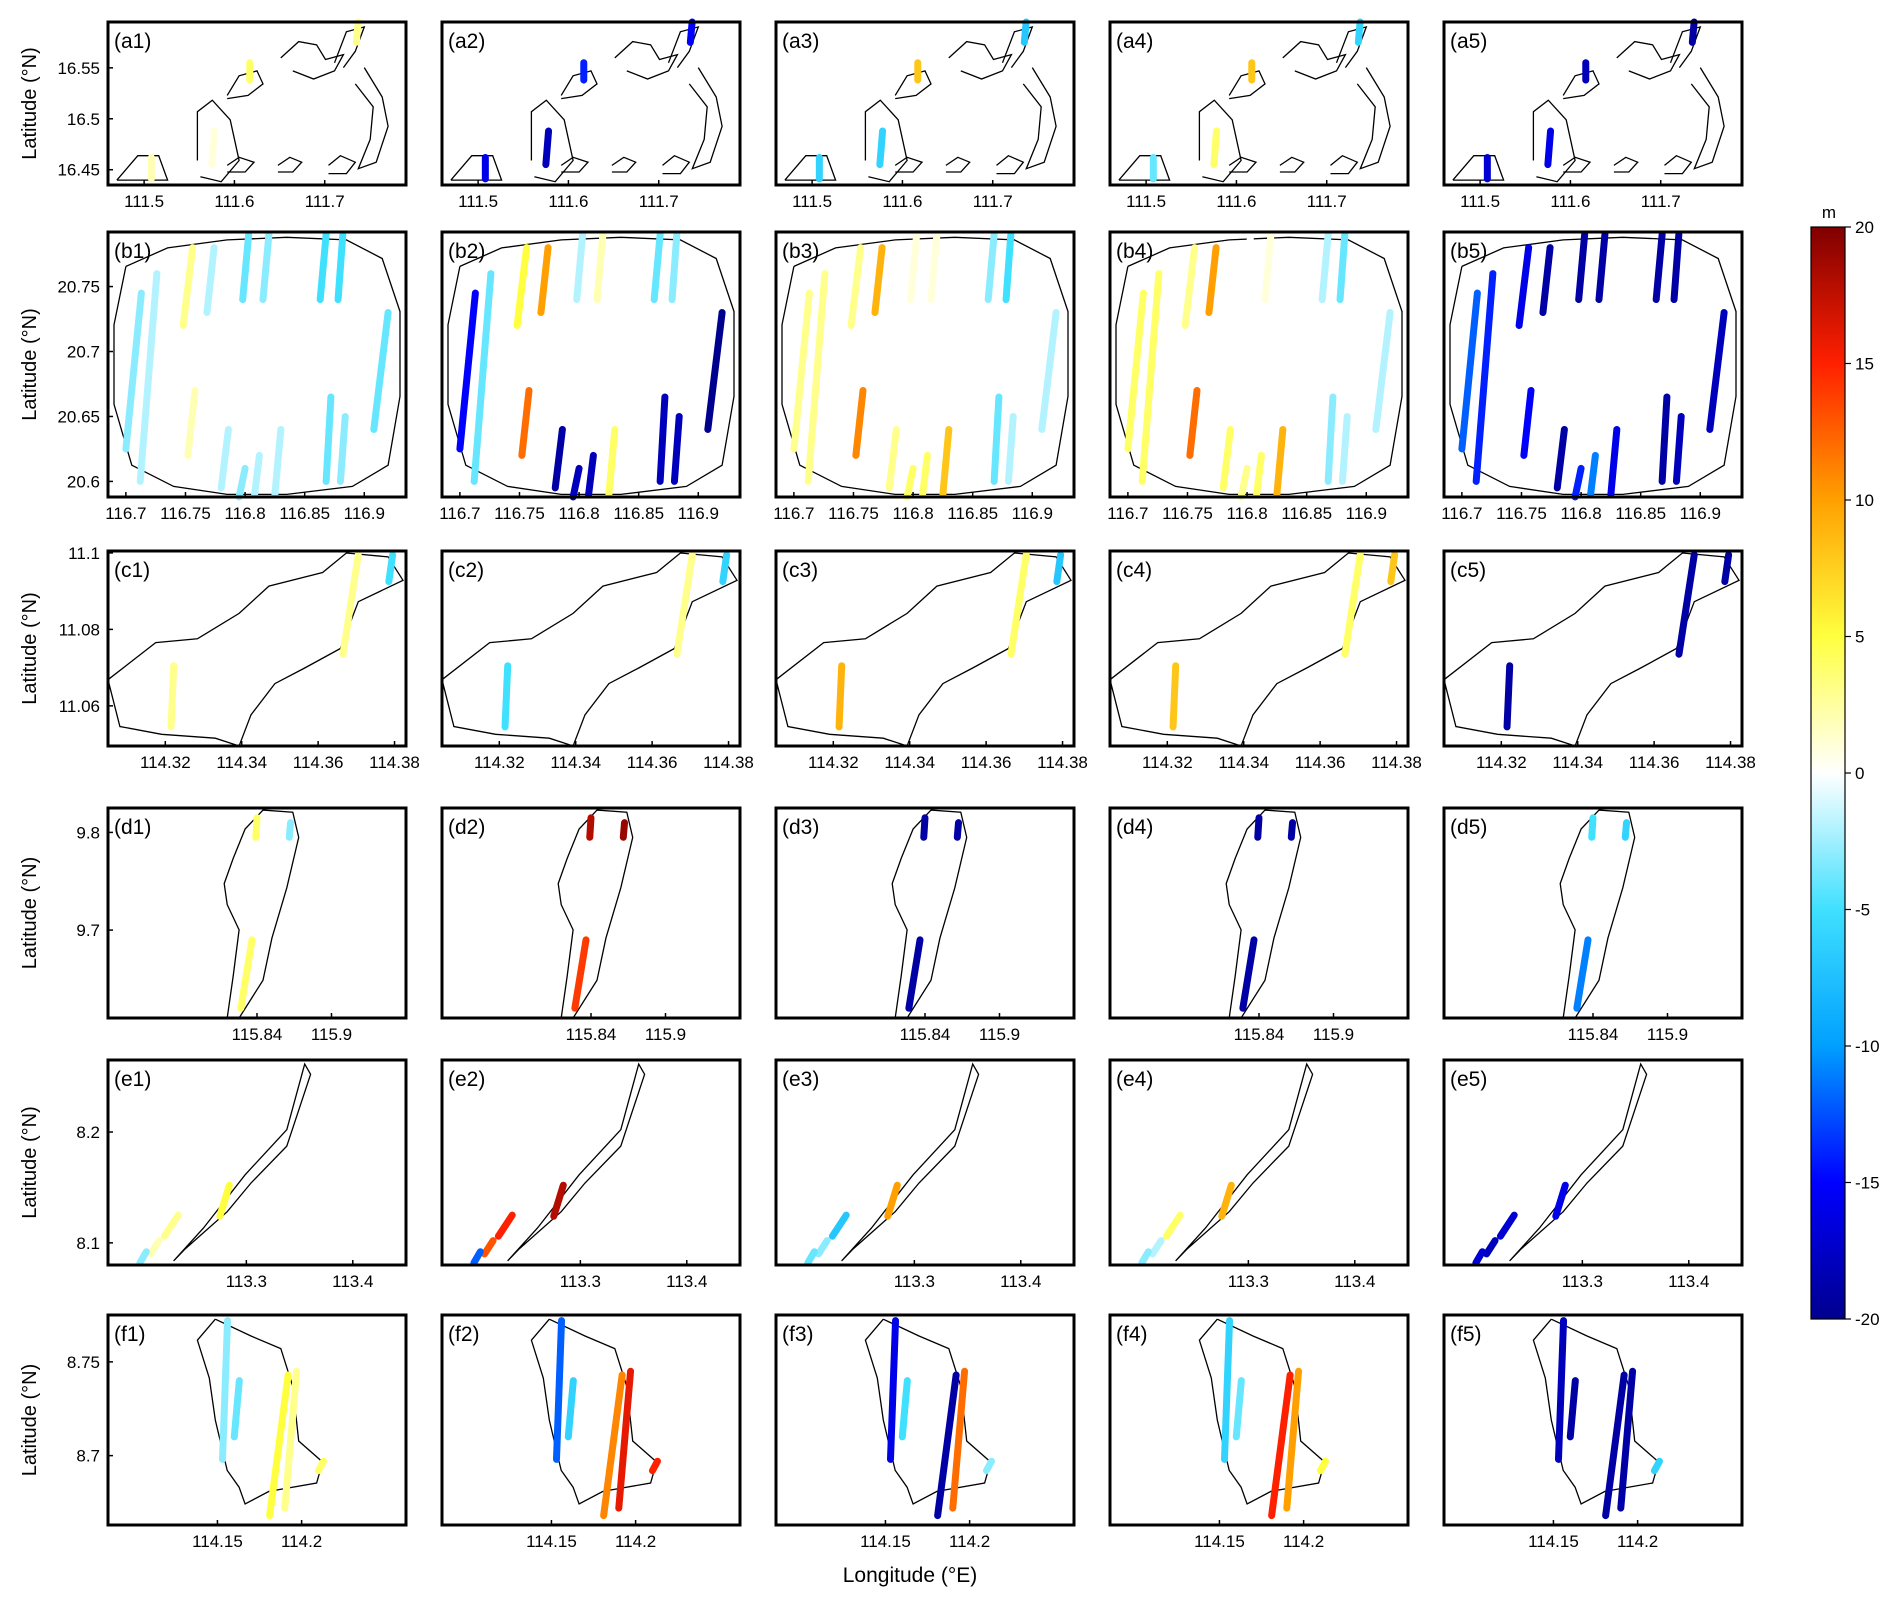 This screenshot has width=1892, height=1604. Describe the element at coordinates (1828, 773) in the screenshot. I see `colorbar-bar` at that location.